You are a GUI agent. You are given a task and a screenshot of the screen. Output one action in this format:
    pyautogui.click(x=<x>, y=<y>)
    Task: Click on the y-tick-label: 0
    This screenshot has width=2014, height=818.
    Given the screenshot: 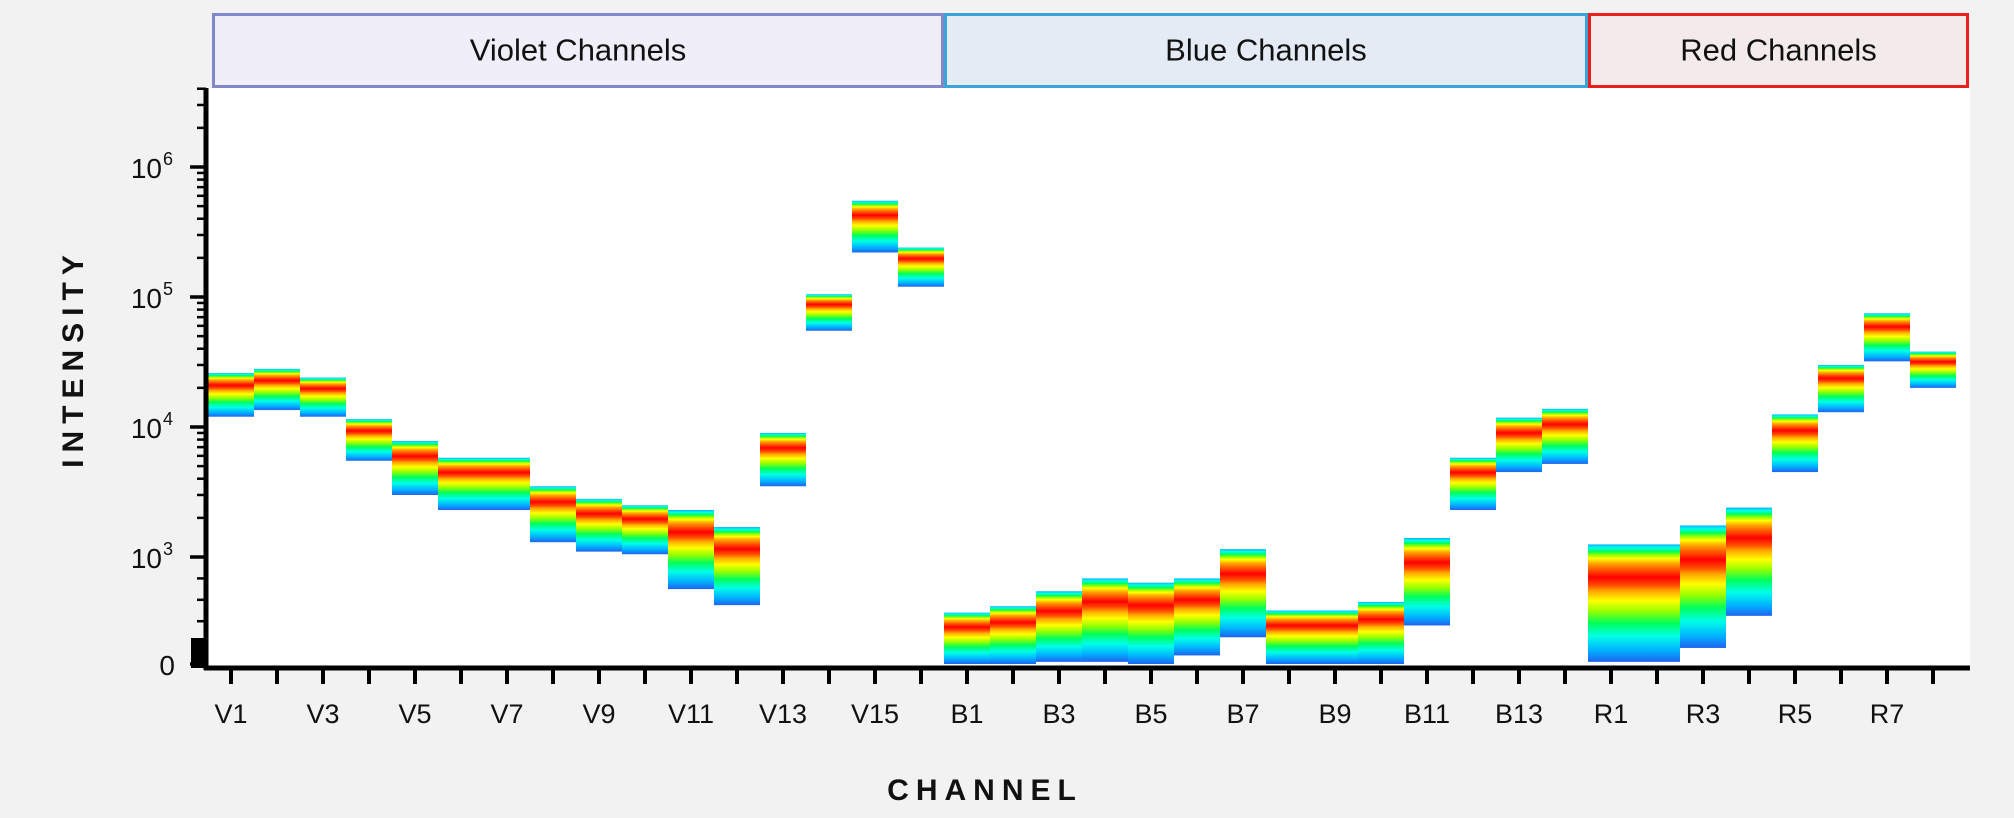 What is the action you would take?
    pyautogui.click(x=167, y=665)
    